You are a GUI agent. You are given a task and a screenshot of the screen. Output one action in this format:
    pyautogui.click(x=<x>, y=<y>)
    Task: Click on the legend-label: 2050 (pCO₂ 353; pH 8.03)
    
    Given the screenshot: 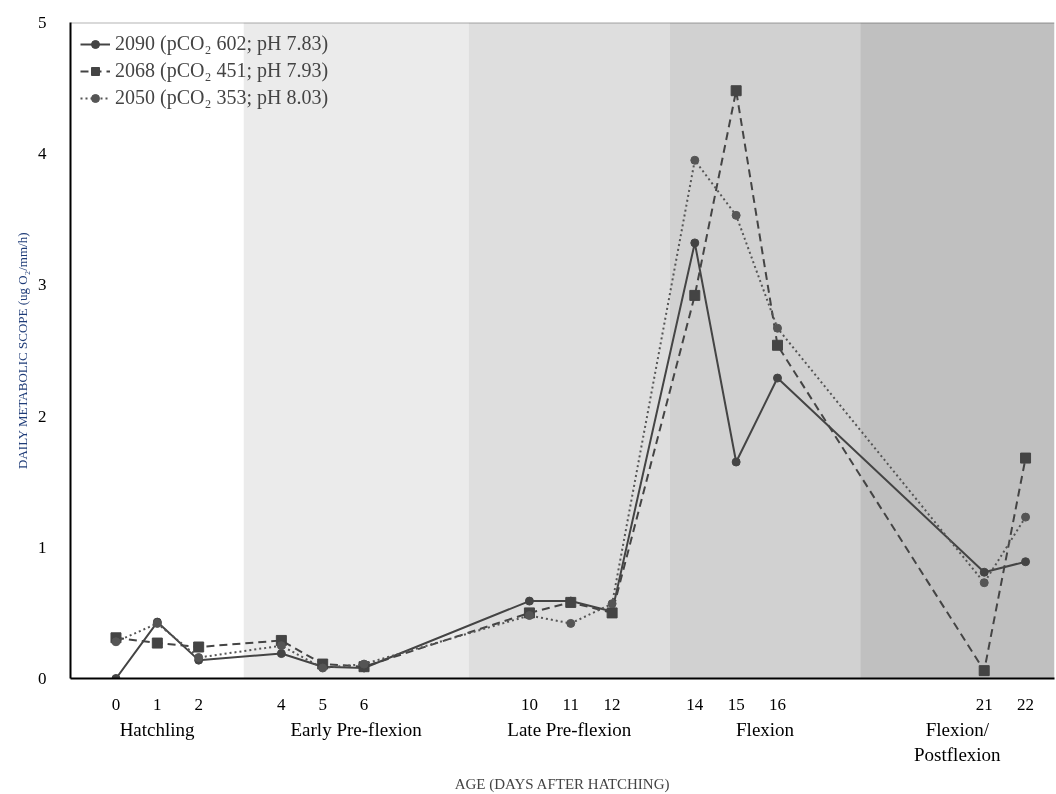 What is the action you would take?
    pyautogui.click(x=222, y=97)
    